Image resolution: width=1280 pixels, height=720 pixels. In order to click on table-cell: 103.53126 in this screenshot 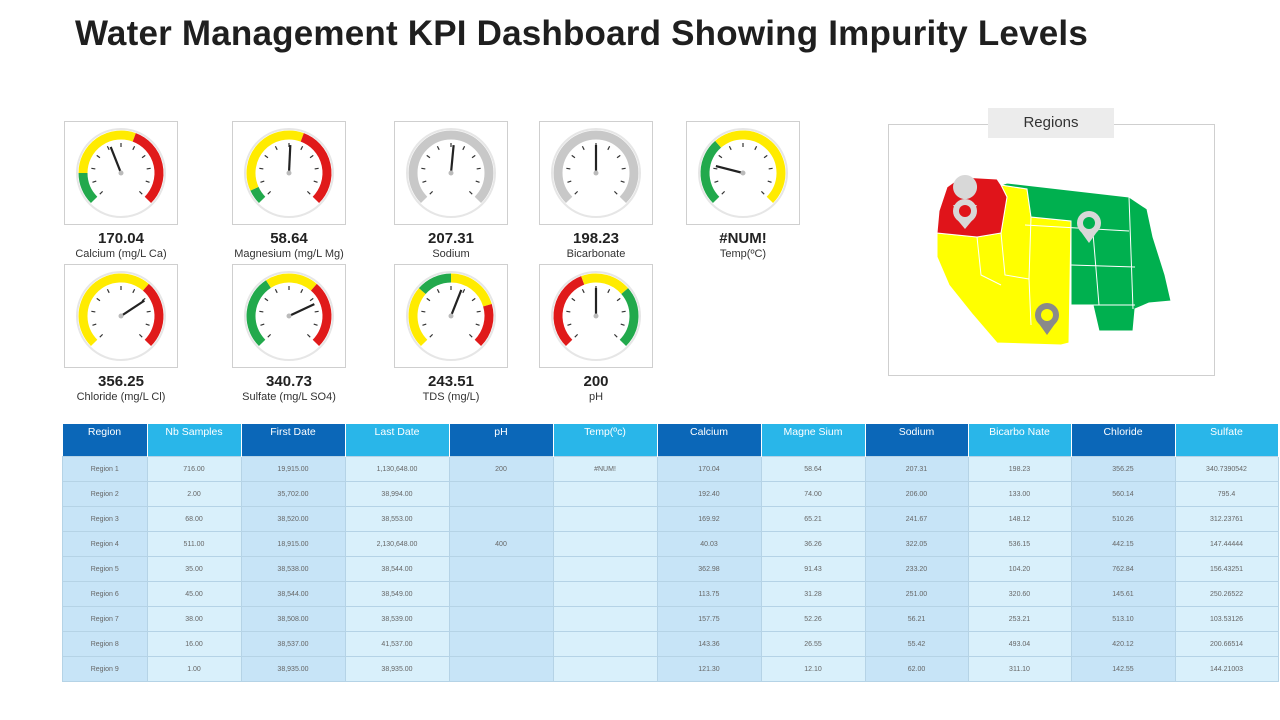, I will do `click(1226, 619)`.